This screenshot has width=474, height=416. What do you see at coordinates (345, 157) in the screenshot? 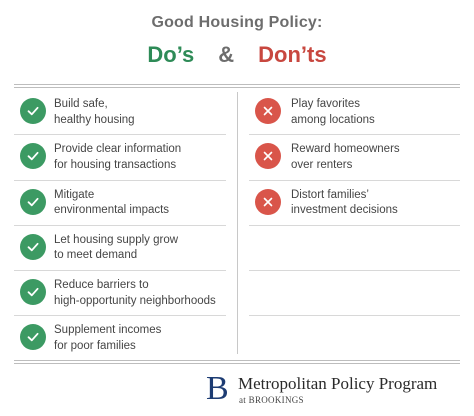
I see `dont-item-text: Reward homeowners over renters` at bounding box center [345, 157].